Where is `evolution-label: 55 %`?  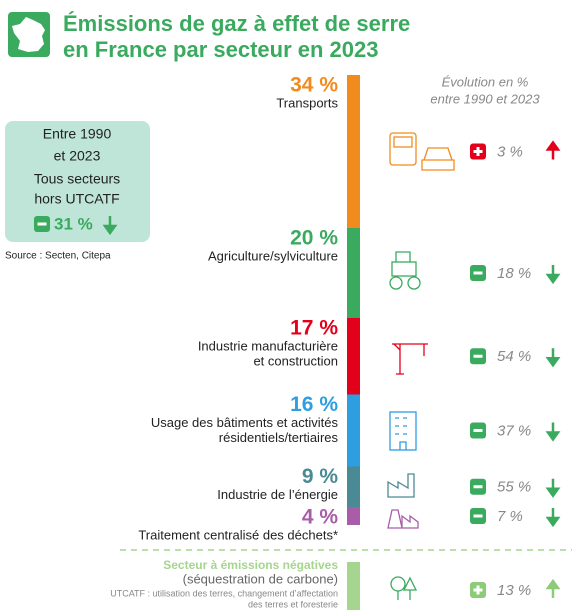
evolution-label: 55 % is located at coordinates (514, 487).